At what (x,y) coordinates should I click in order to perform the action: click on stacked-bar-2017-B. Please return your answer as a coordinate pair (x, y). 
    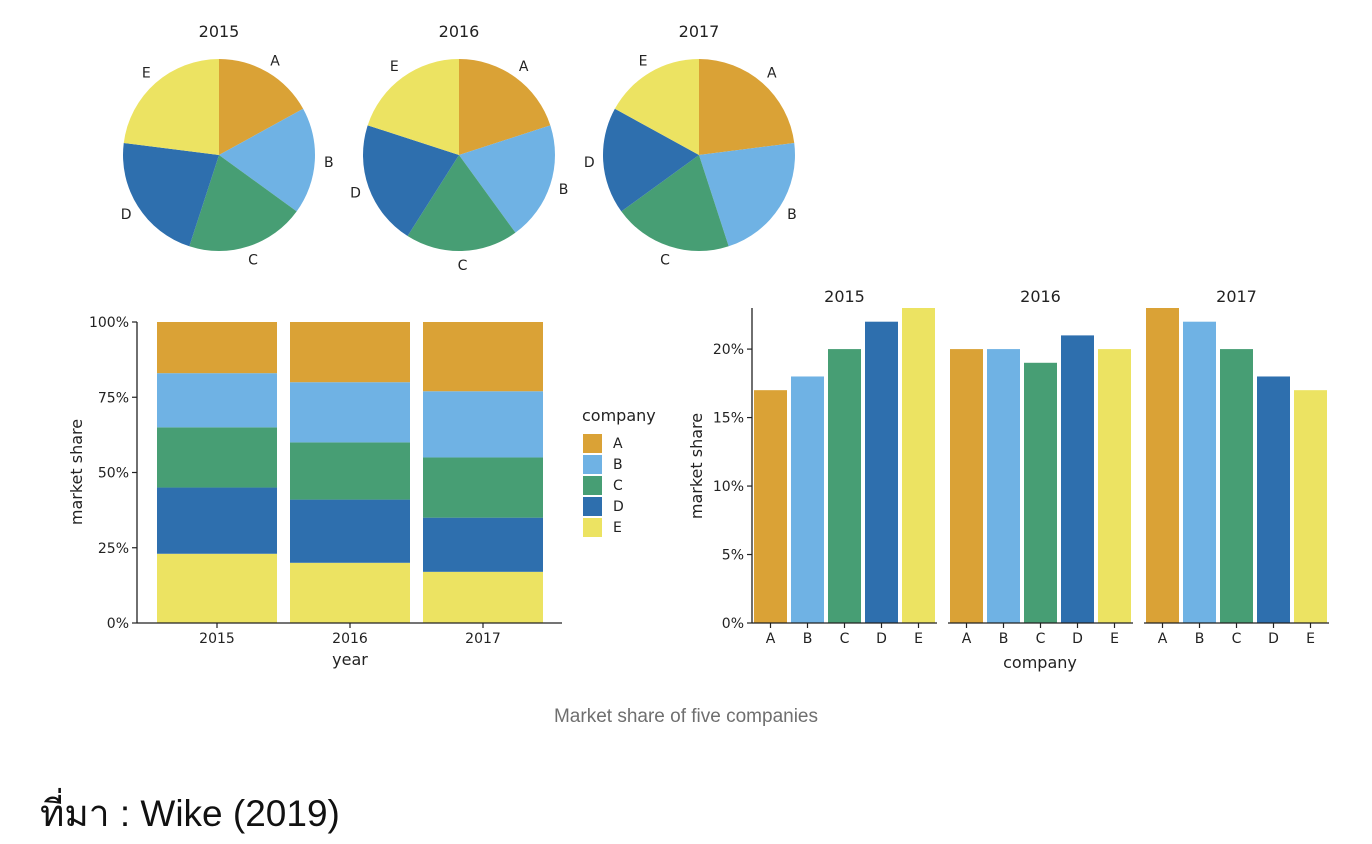
    Looking at the image, I should click on (483, 424).